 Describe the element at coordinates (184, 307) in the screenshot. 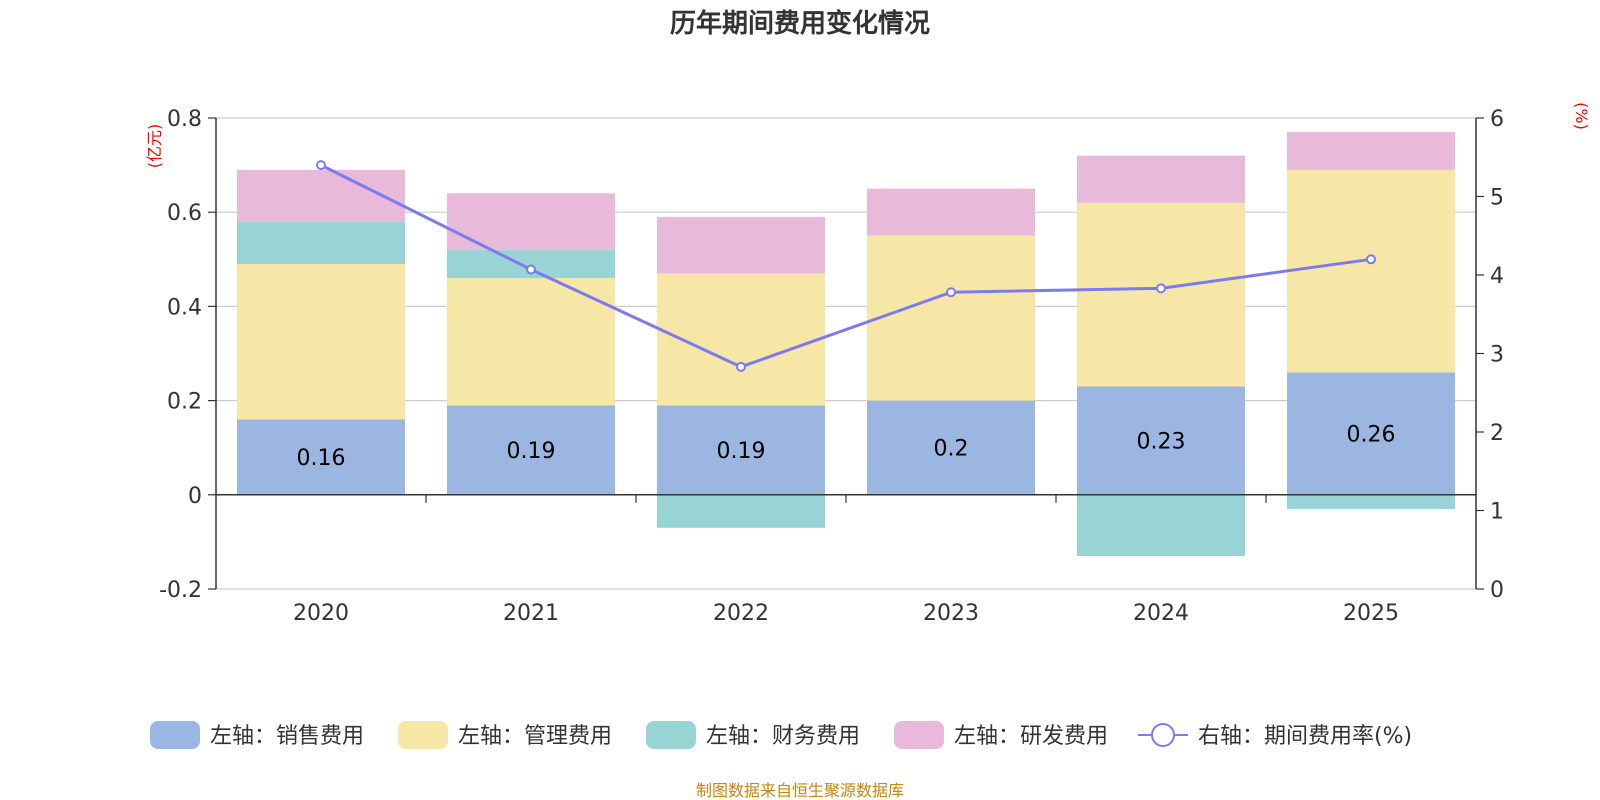

I see `left-axis-tick-label: 0.4` at that location.